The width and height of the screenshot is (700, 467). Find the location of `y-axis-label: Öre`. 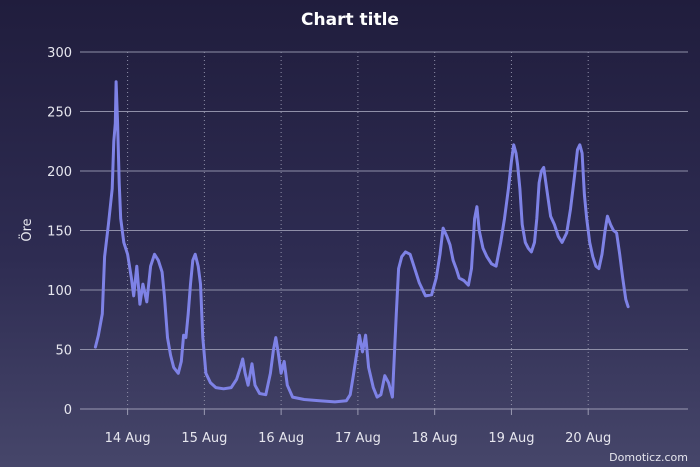

y-axis-label: Öre is located at coordinates (26, 229).